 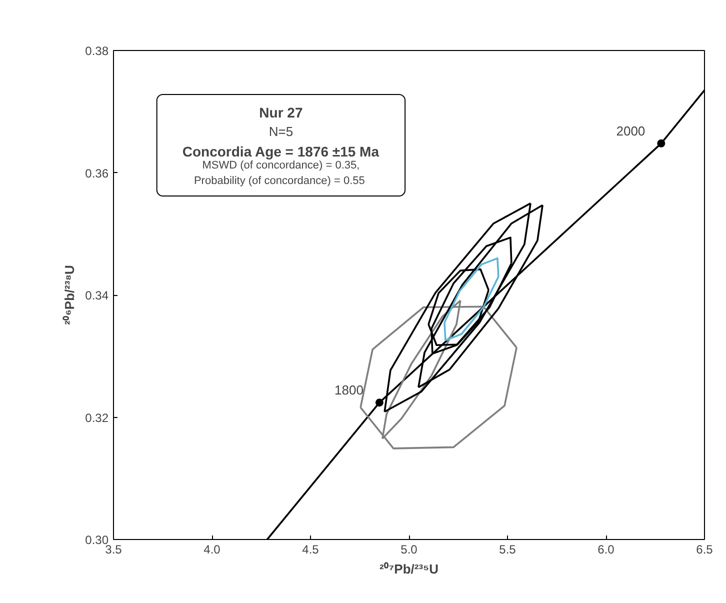 I want to click on annotation: Nur 27, so click(x=281, y=112).